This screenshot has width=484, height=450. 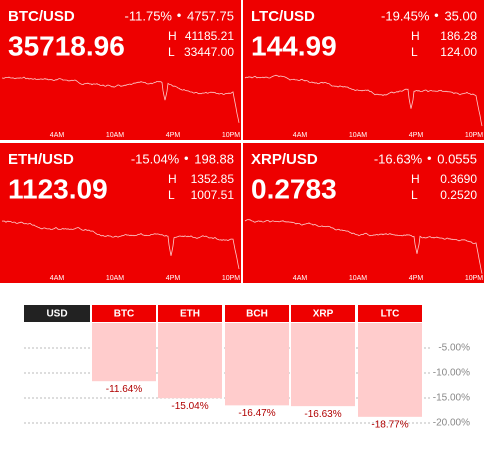 What do you see at coordinates (458, 179) in the screenshot?
I see `high: 0.3690` at bounding box center [458, 179].